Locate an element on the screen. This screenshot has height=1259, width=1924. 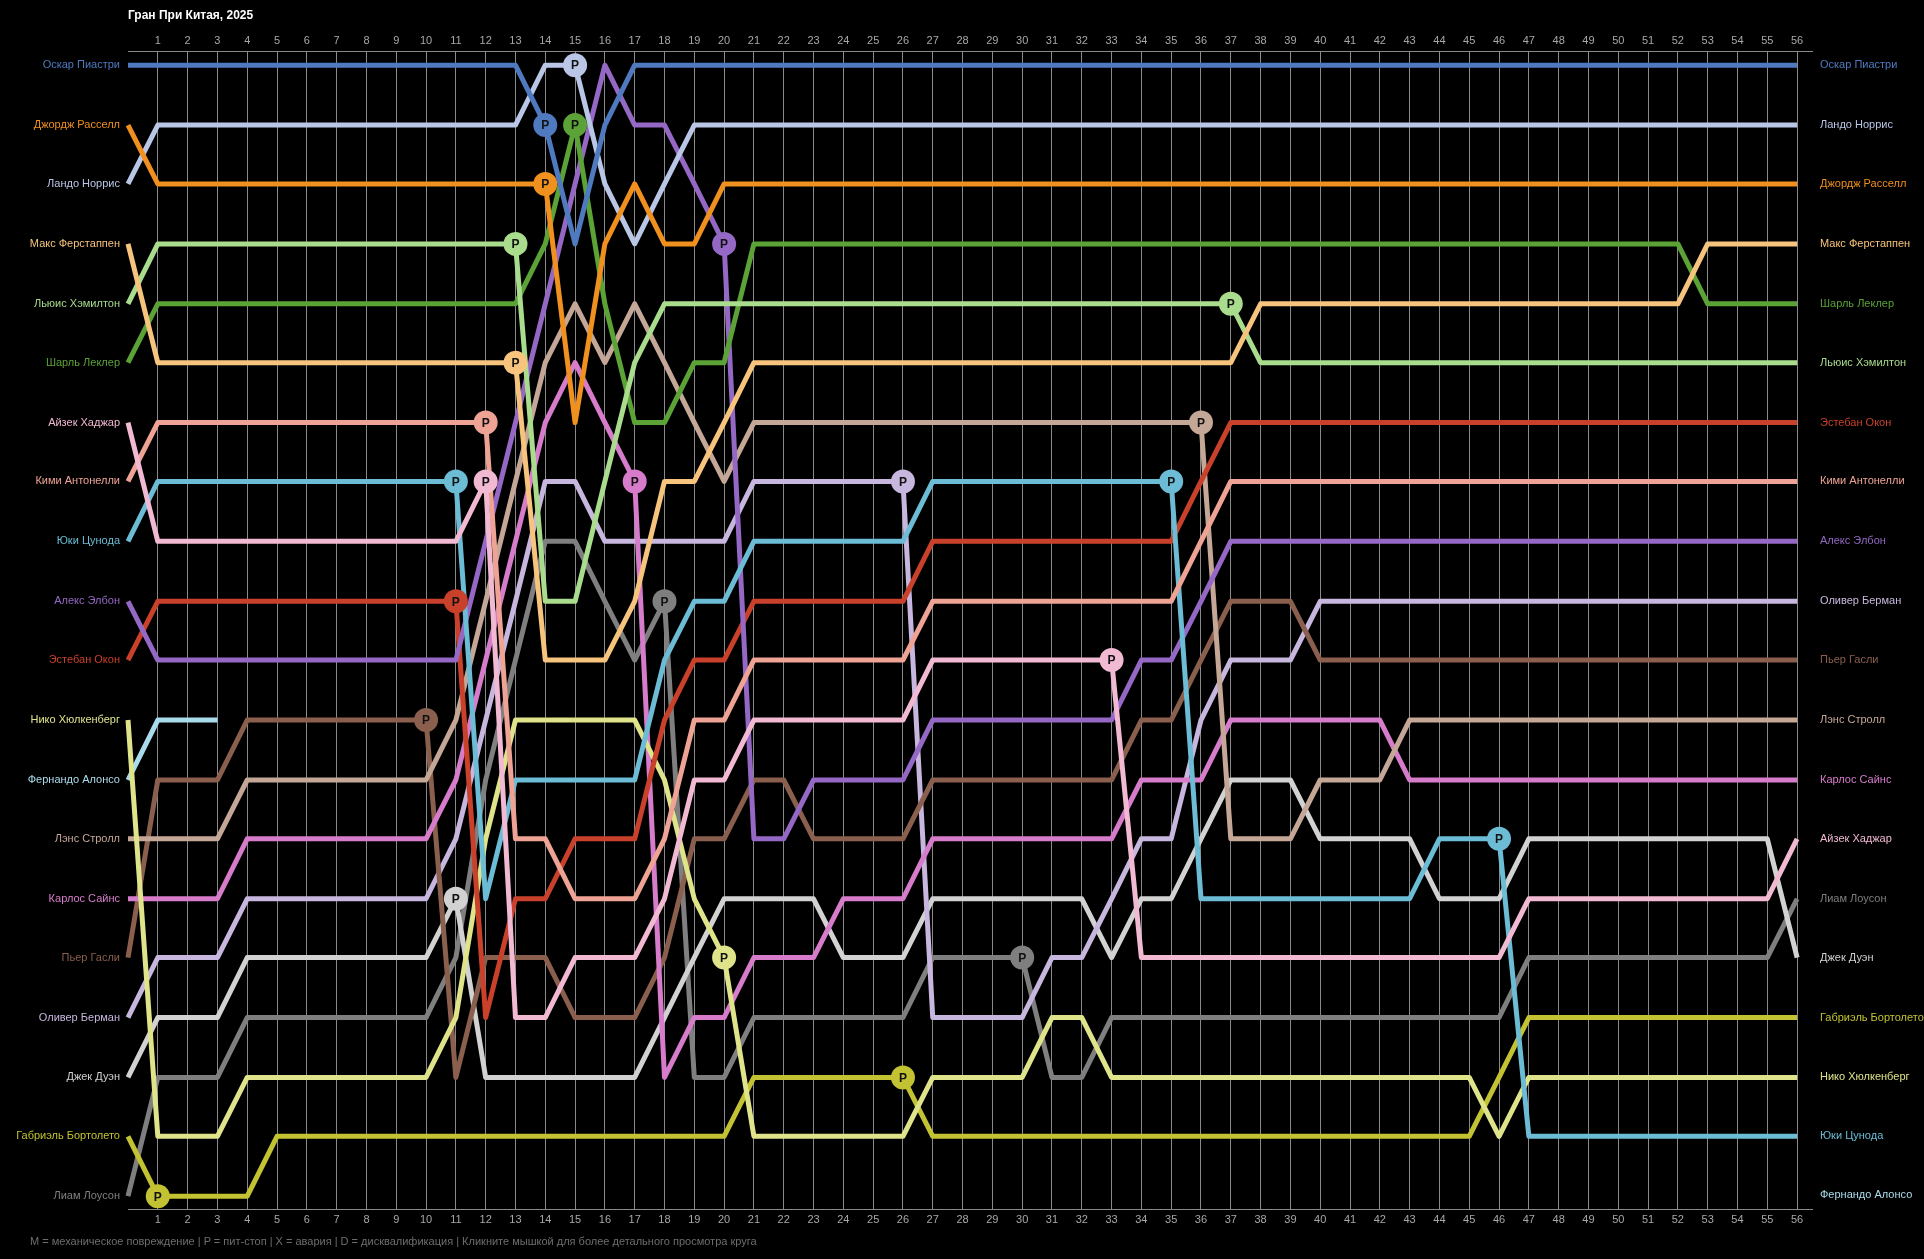
annotation: Джордж Расселл is located at coordinates (1863, 182).